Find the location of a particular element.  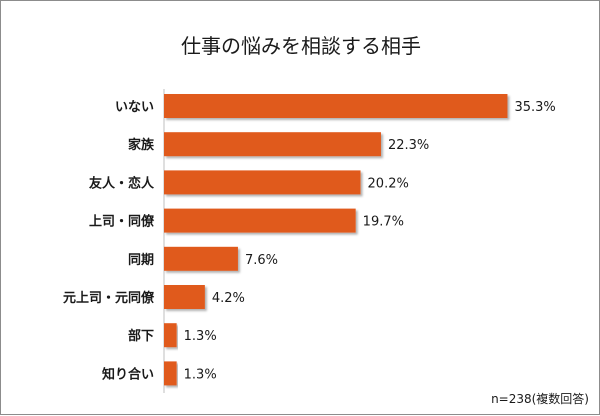

value-label-0: 35.3% is located at coordinates (534, 107).